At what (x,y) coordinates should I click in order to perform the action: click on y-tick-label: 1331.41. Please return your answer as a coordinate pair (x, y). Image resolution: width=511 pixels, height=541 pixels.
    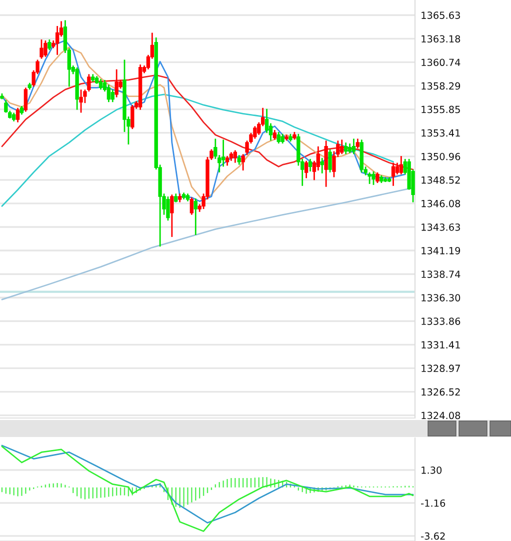
    Looking at the image, I should click on (441, 345).